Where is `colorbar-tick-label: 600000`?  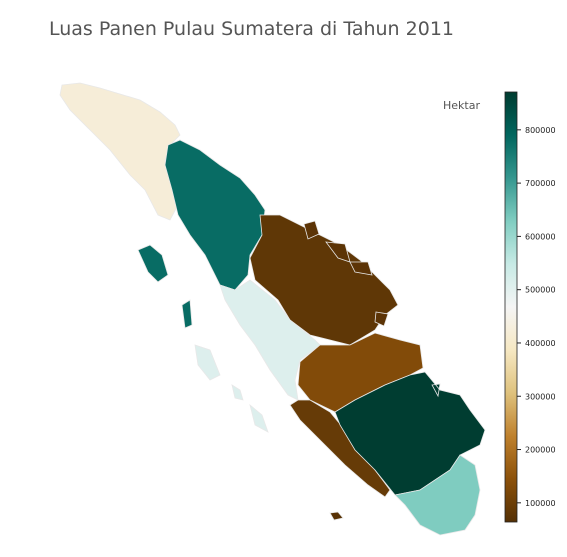
colorbar-tick-label: 600000 is located at coordinates (540, 236).